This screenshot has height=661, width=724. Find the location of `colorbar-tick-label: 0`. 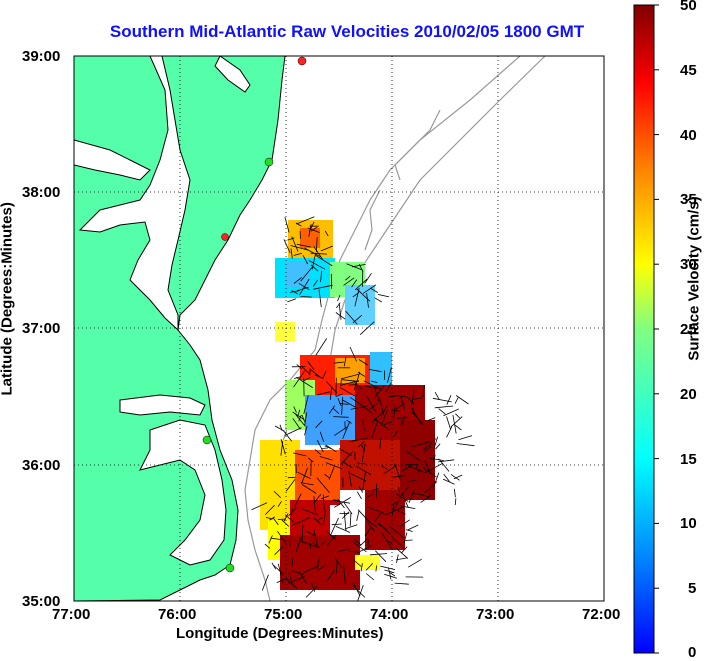

colorbar-tick-label: 0 is located at coordinates (692, 652).